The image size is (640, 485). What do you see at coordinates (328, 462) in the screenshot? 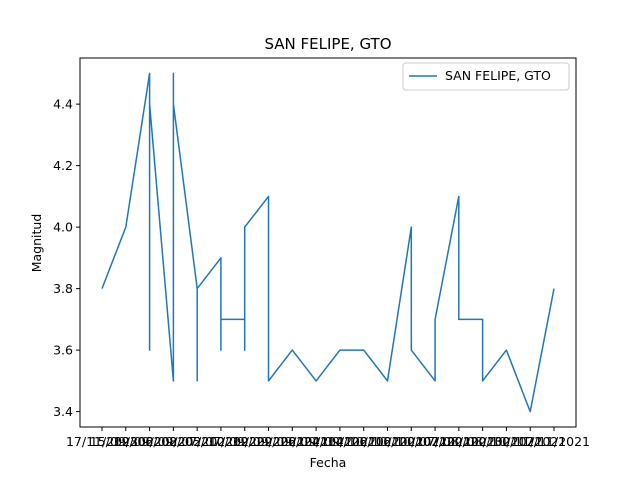
I see `x-axis-label: Fecha` at bounding box center [328, 462].